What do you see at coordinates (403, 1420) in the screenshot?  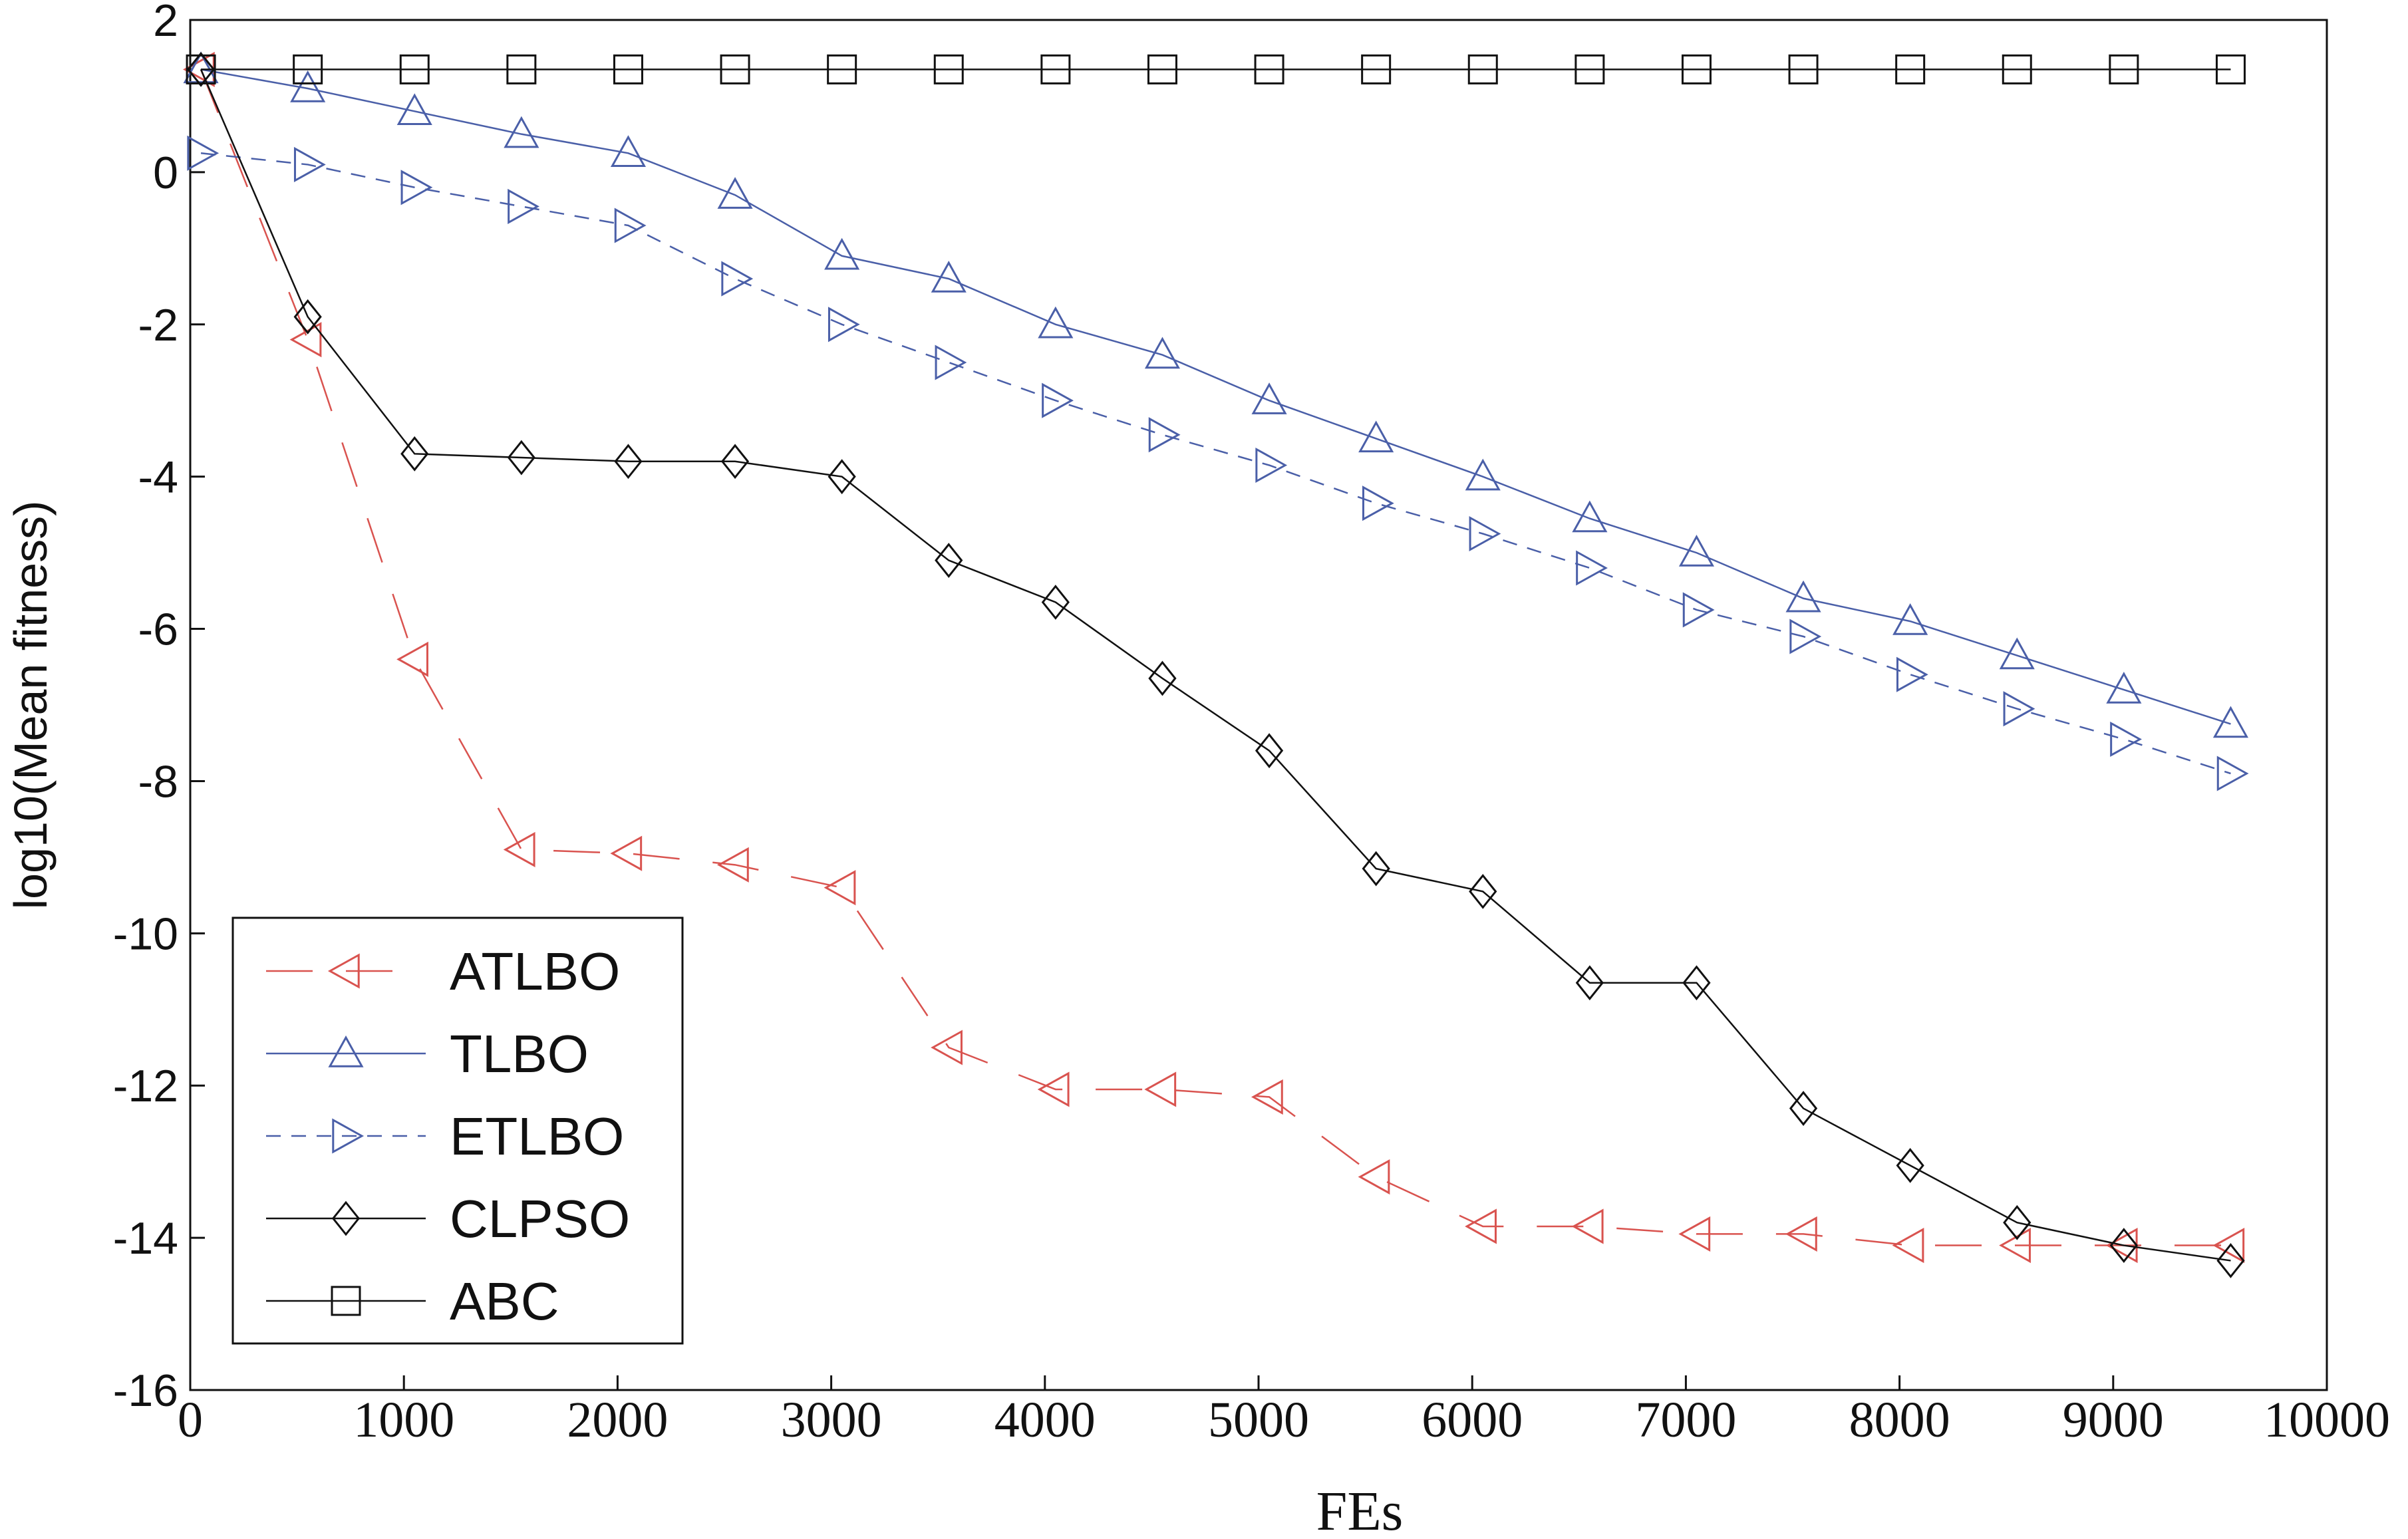 I see `x-tick-label: 1000` at bounding box center [403, 1420].